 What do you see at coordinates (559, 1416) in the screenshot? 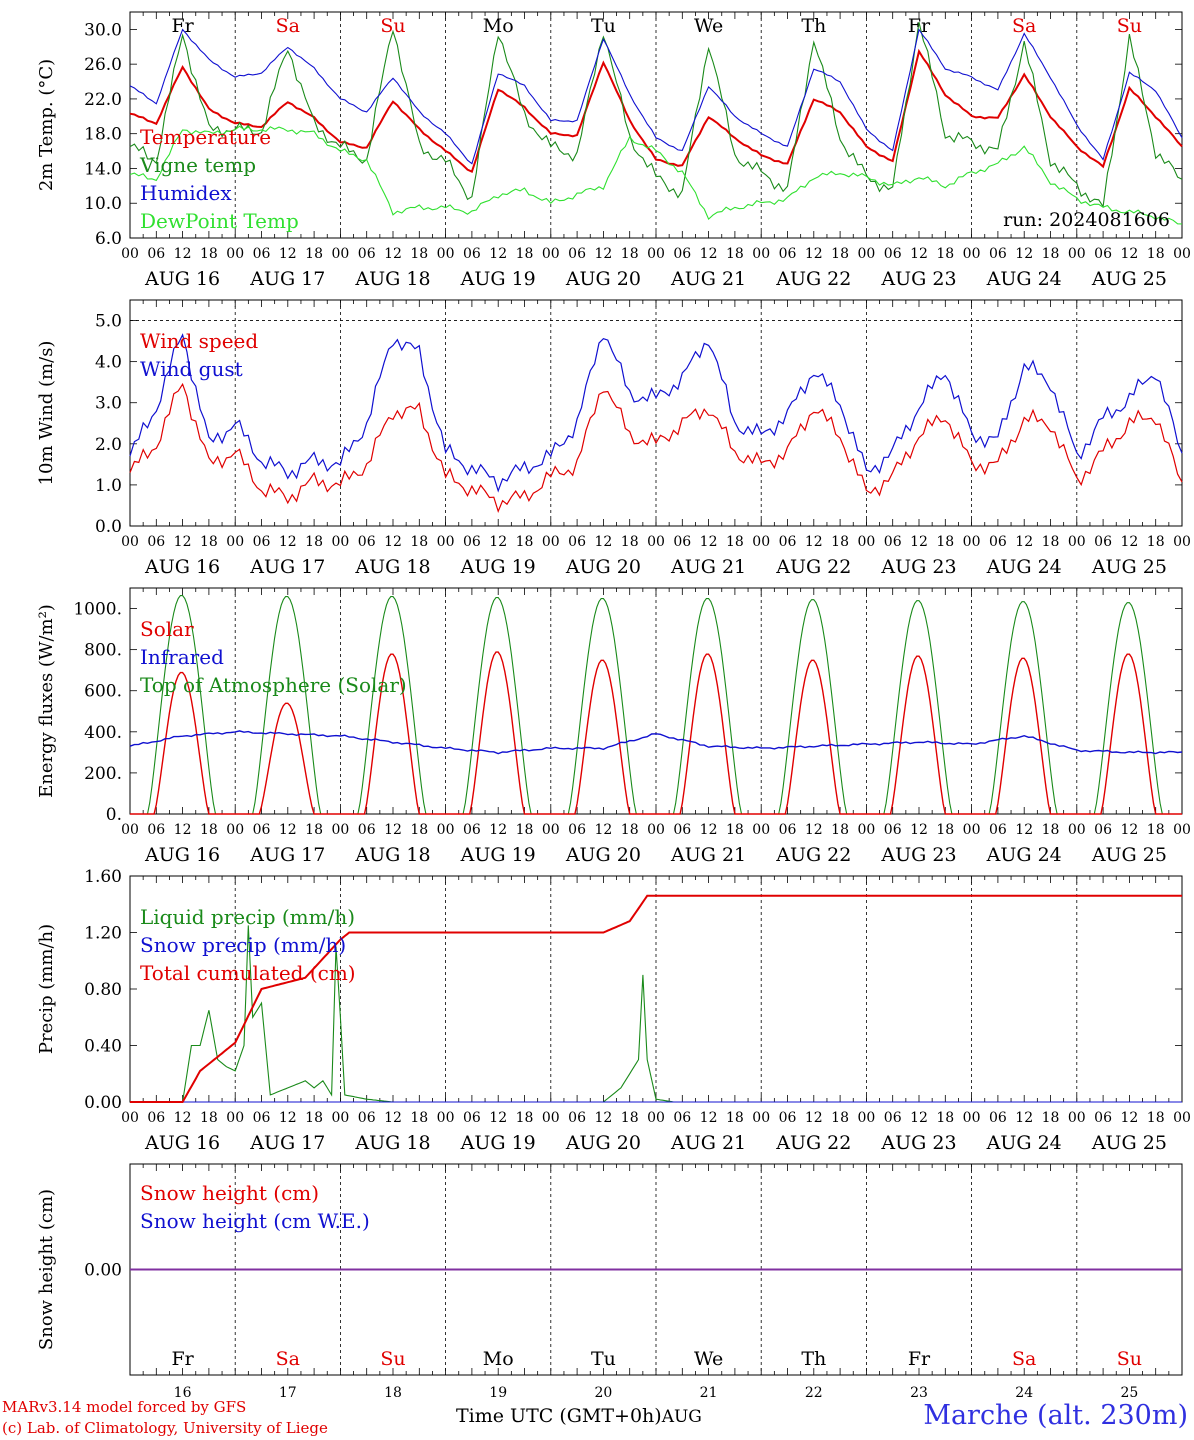
I see `x-axis-title: Time UTC (GMT+0h)` at bounding box center [559, 1416].